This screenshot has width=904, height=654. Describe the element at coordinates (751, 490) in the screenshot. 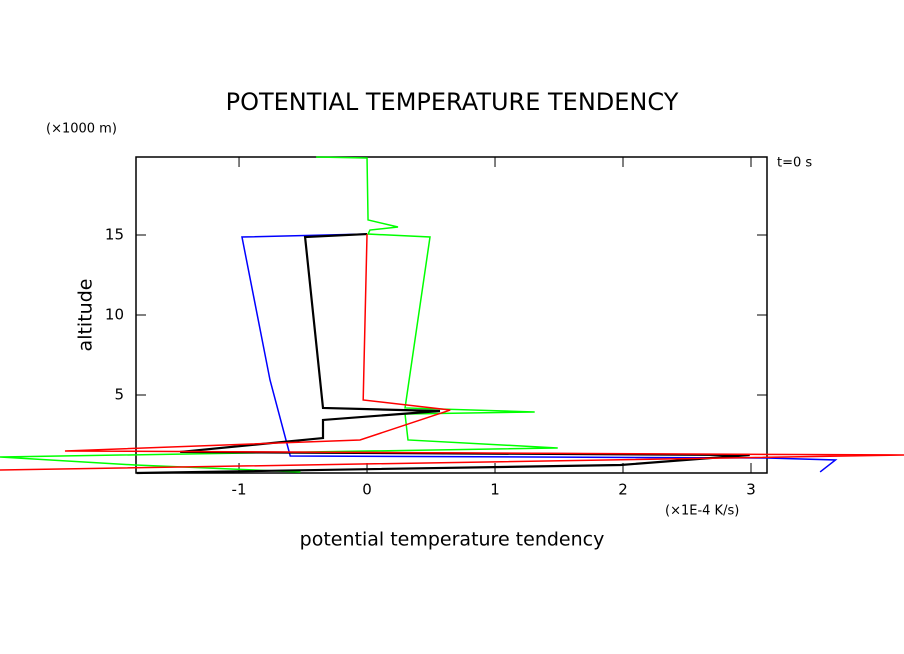

I see `x-tick-label: 3` at that location.